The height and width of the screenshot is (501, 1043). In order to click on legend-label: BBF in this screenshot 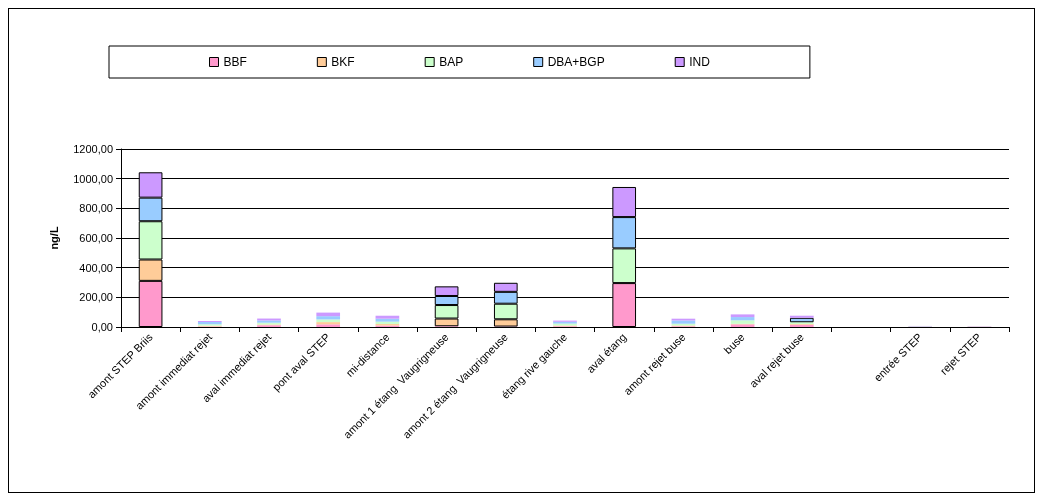, I will do `click(235, 62)`.